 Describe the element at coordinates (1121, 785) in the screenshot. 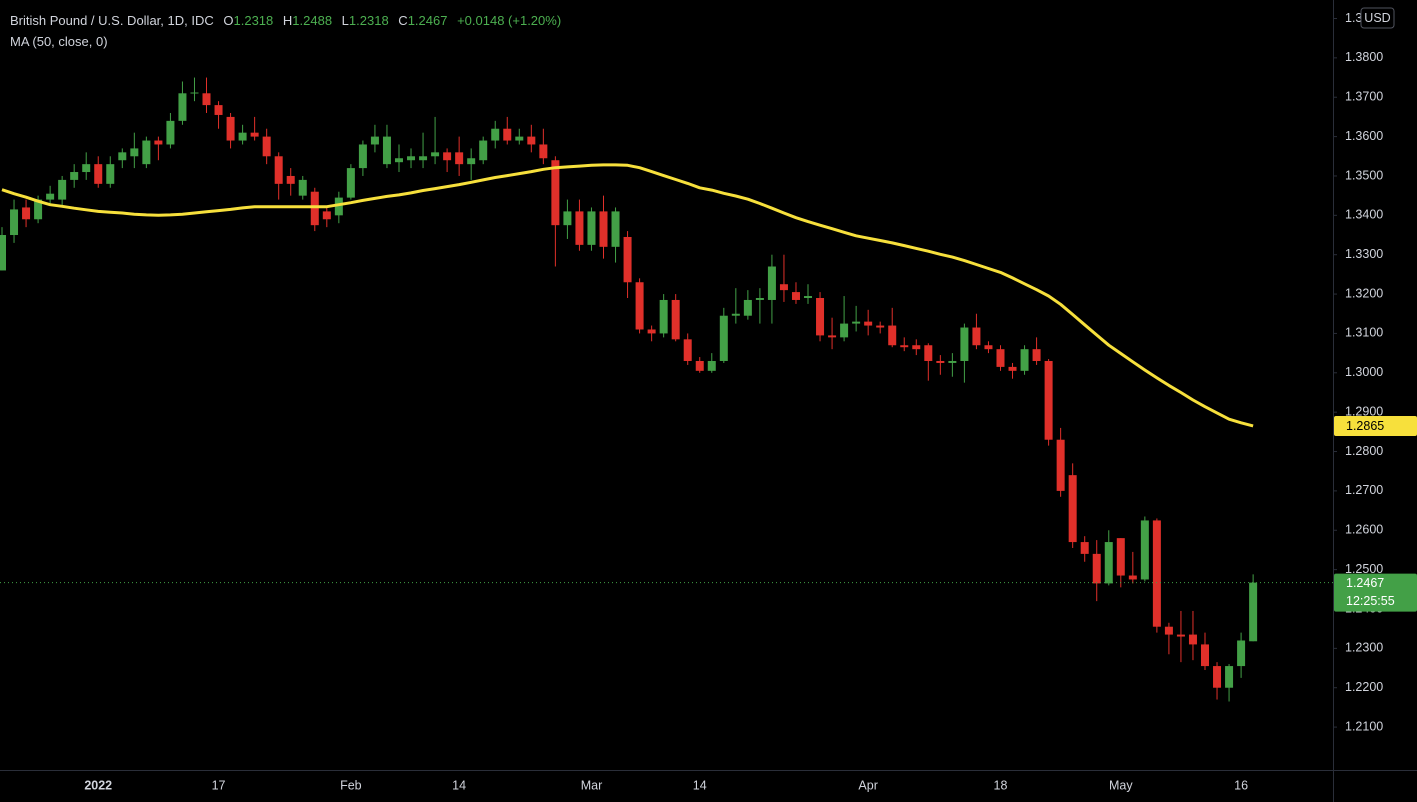

I see `x-tick-label: May` at that location.